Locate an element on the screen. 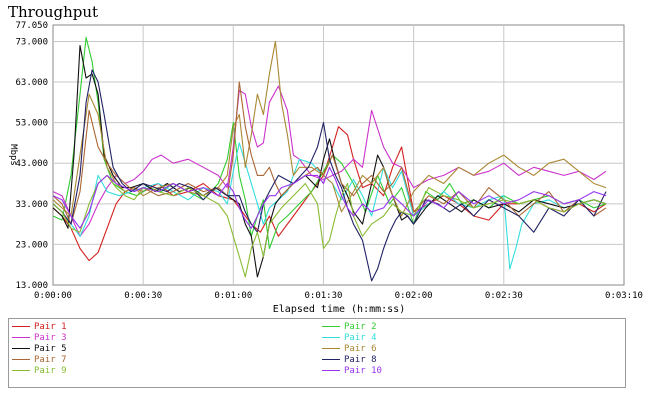 The width and height of the screenshot is (650, 400). x-tick-label: 0:02:30 is located at coordinates (504, 296).